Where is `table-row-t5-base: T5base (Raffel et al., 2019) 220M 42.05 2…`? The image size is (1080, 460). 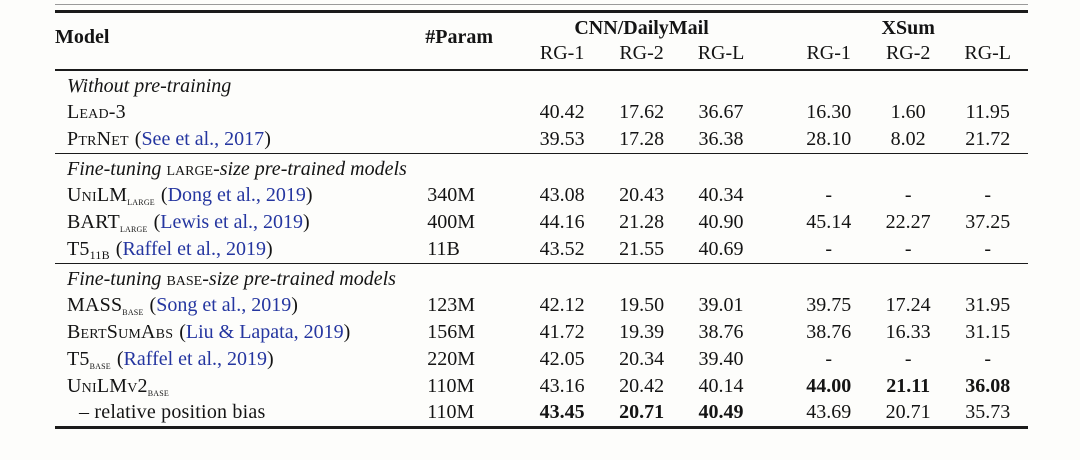
table-row-t5-base: T5base (Raffel et al., 2019) 220M 42.05 2… is located at coordinates (541, 359).